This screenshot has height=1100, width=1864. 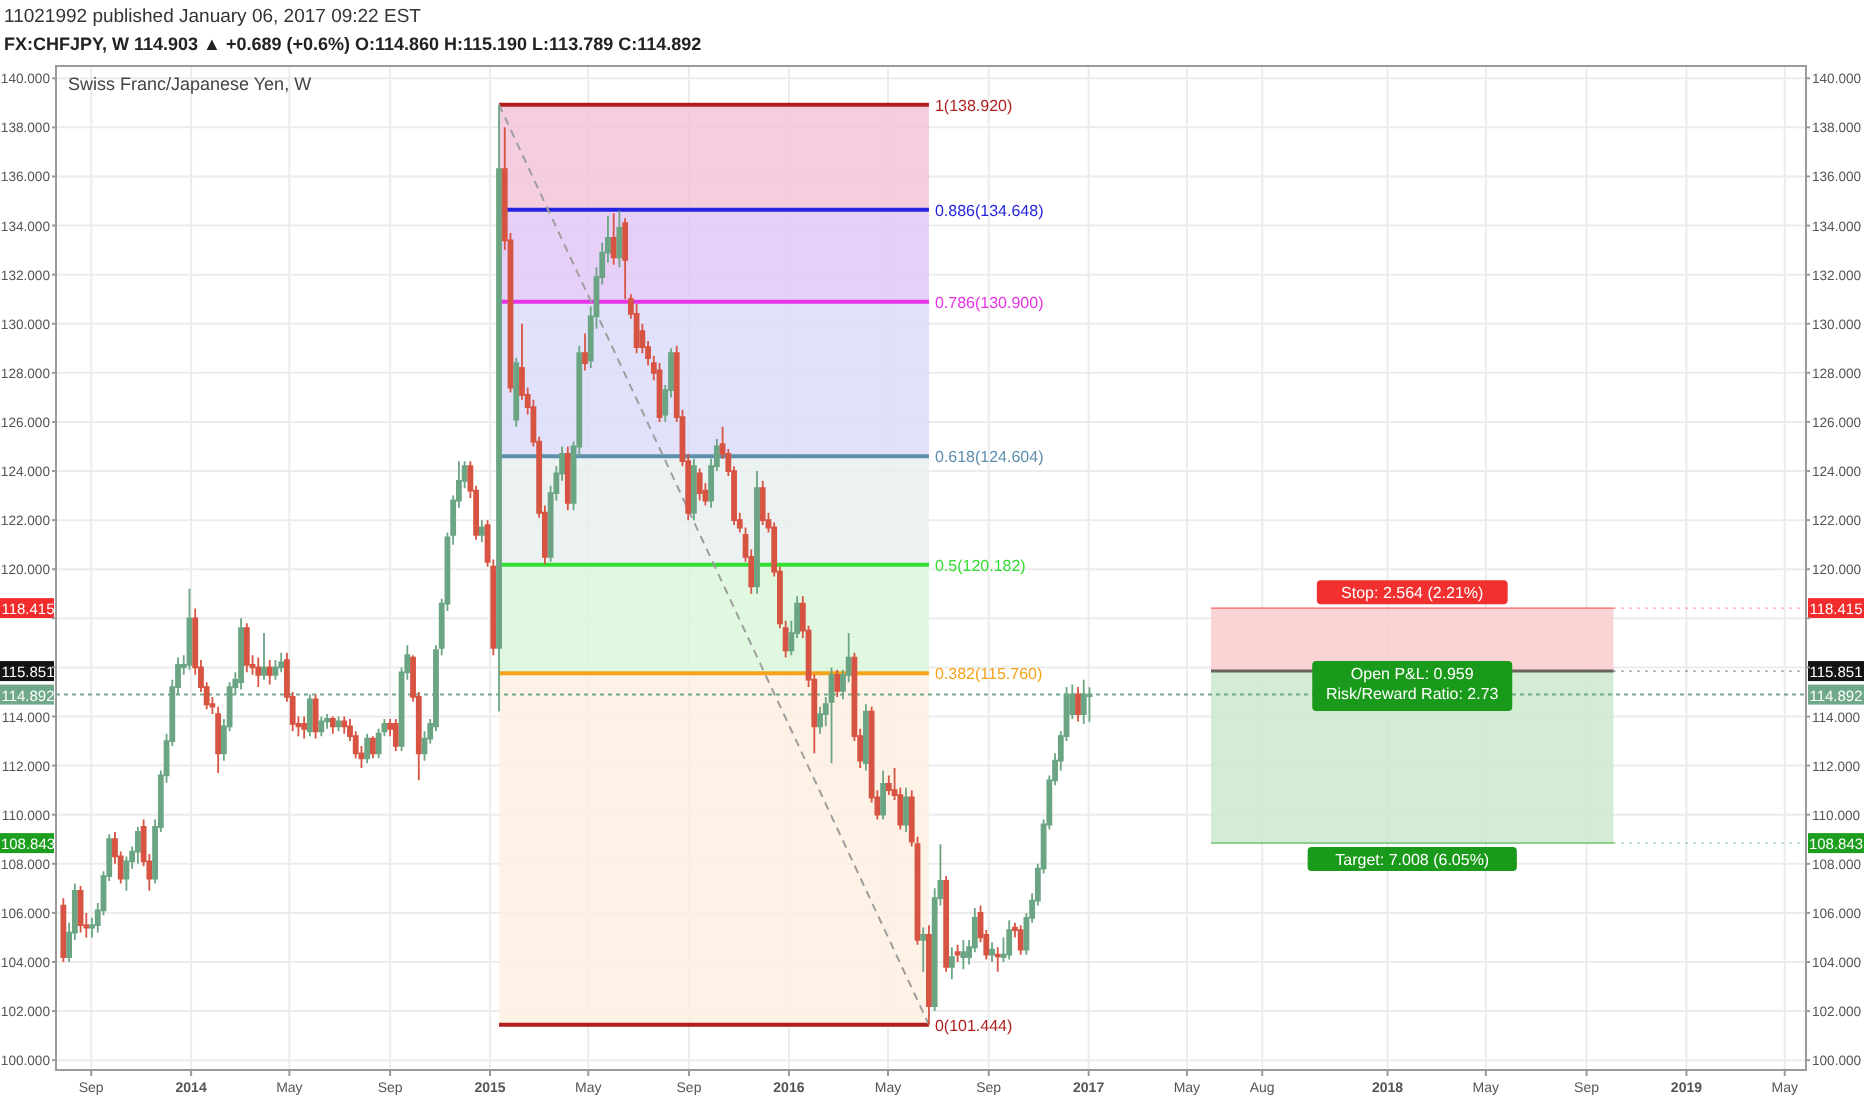 I want to click on band-label: Target: 7.008 (6.05%), so click(x=1412, y=860).